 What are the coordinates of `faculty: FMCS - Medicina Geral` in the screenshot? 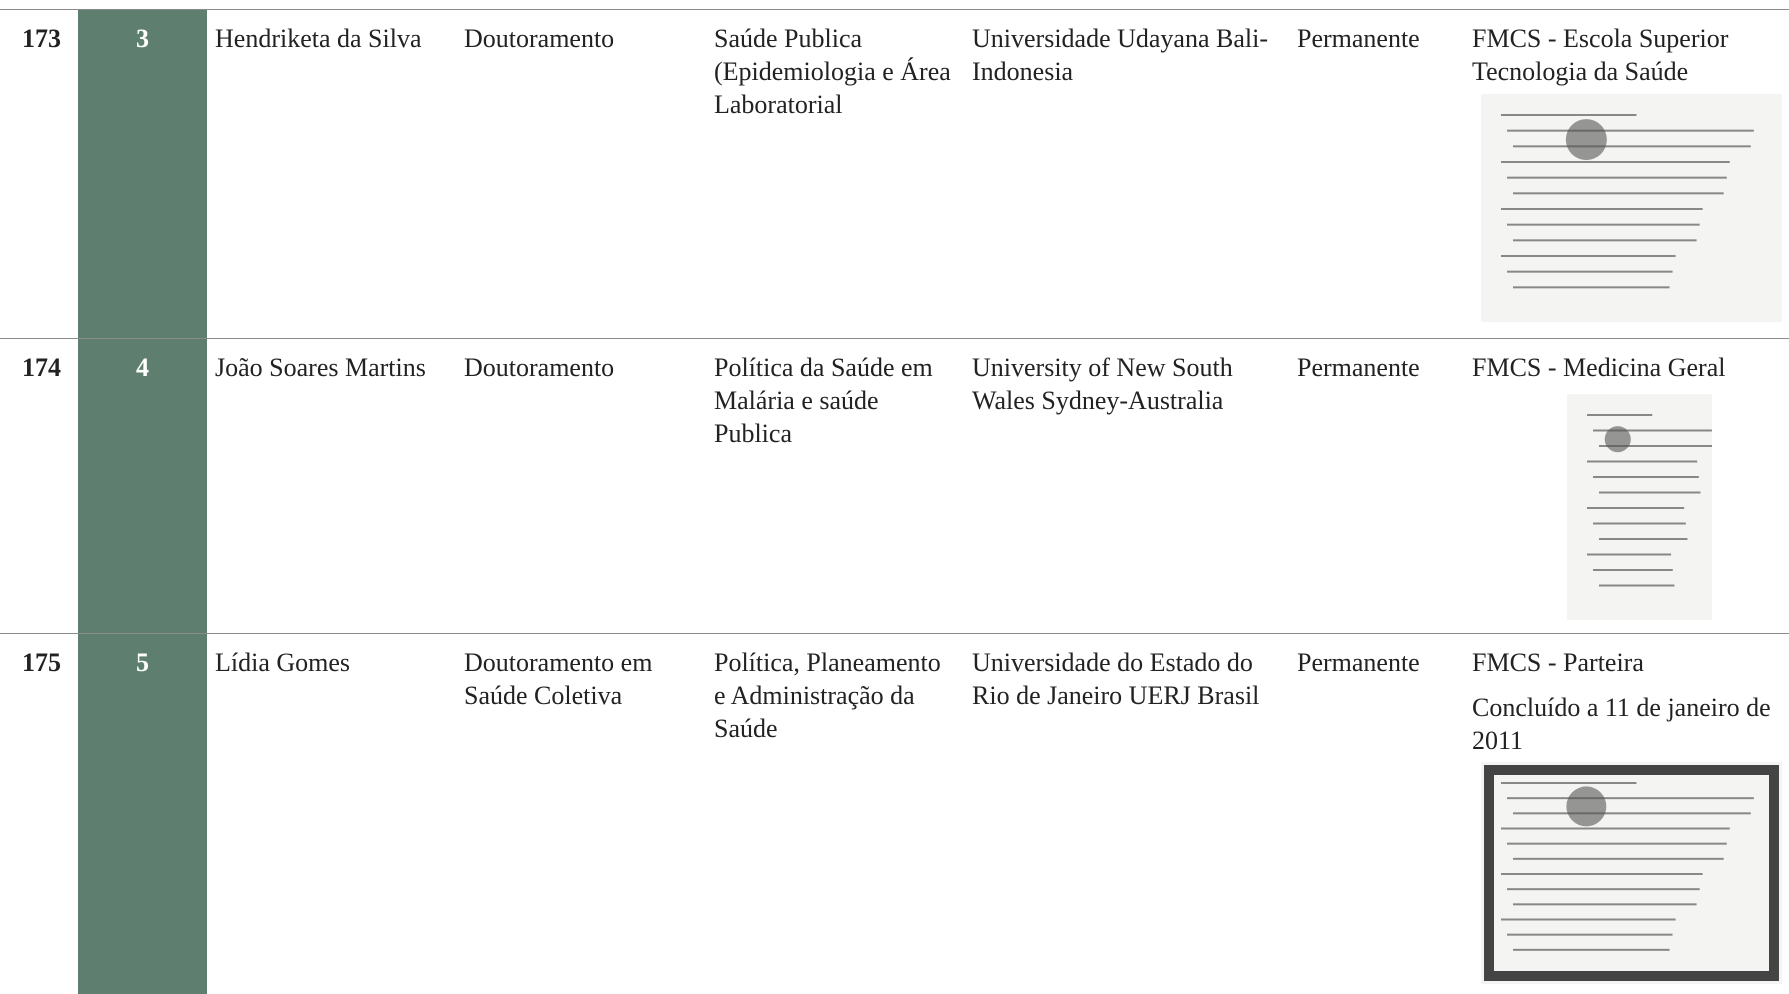 It's located at (1599, 367).